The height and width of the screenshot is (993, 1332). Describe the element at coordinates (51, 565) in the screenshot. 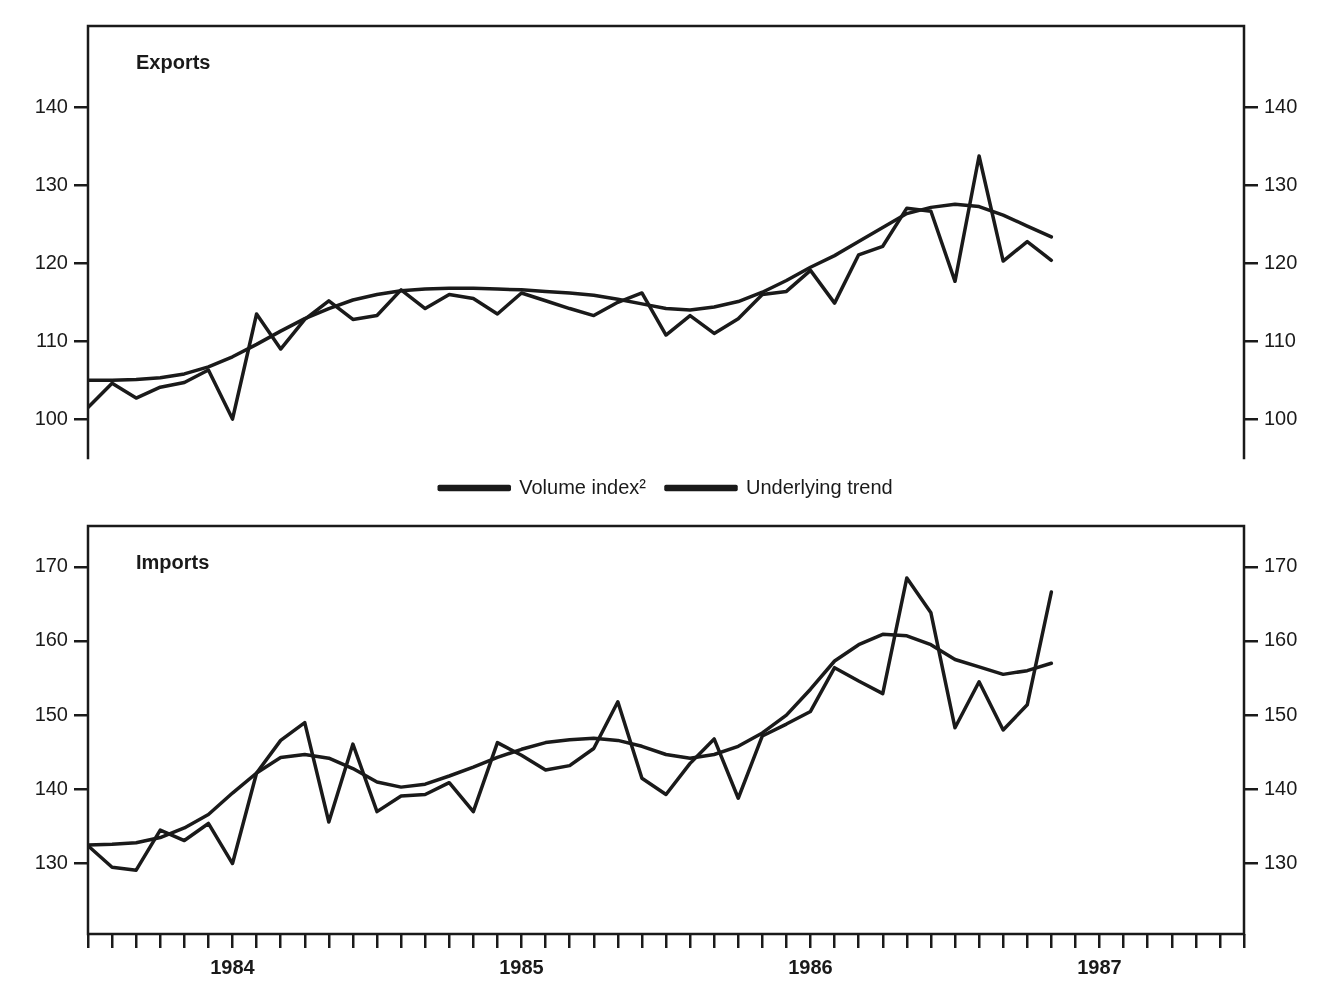

I see `y-tick-label: 170` at that location.